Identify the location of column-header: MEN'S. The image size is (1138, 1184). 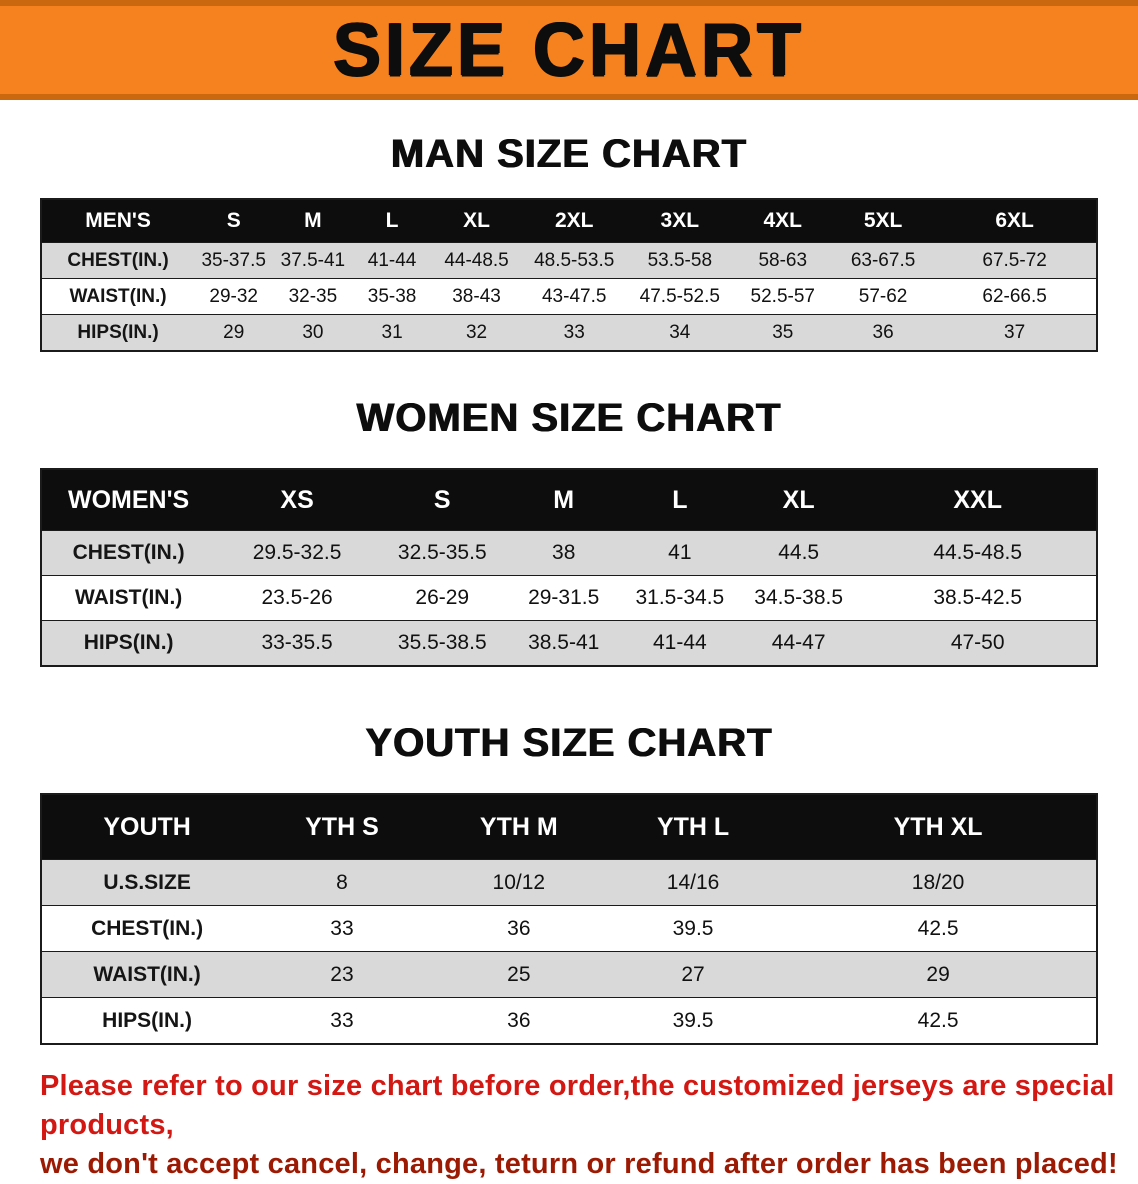
(118, 220).